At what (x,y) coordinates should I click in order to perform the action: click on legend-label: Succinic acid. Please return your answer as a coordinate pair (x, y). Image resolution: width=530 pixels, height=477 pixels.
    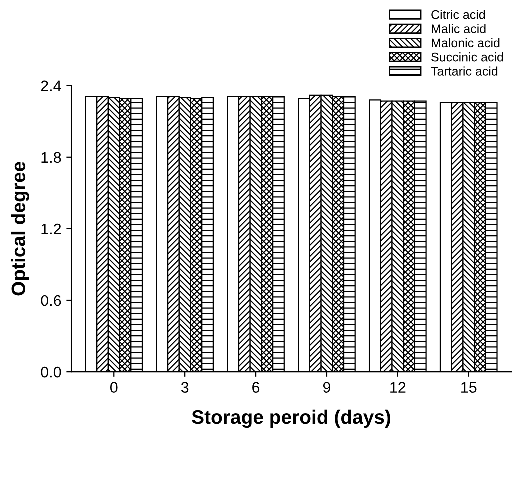
    Looking at the image, I should click on (468, 57).